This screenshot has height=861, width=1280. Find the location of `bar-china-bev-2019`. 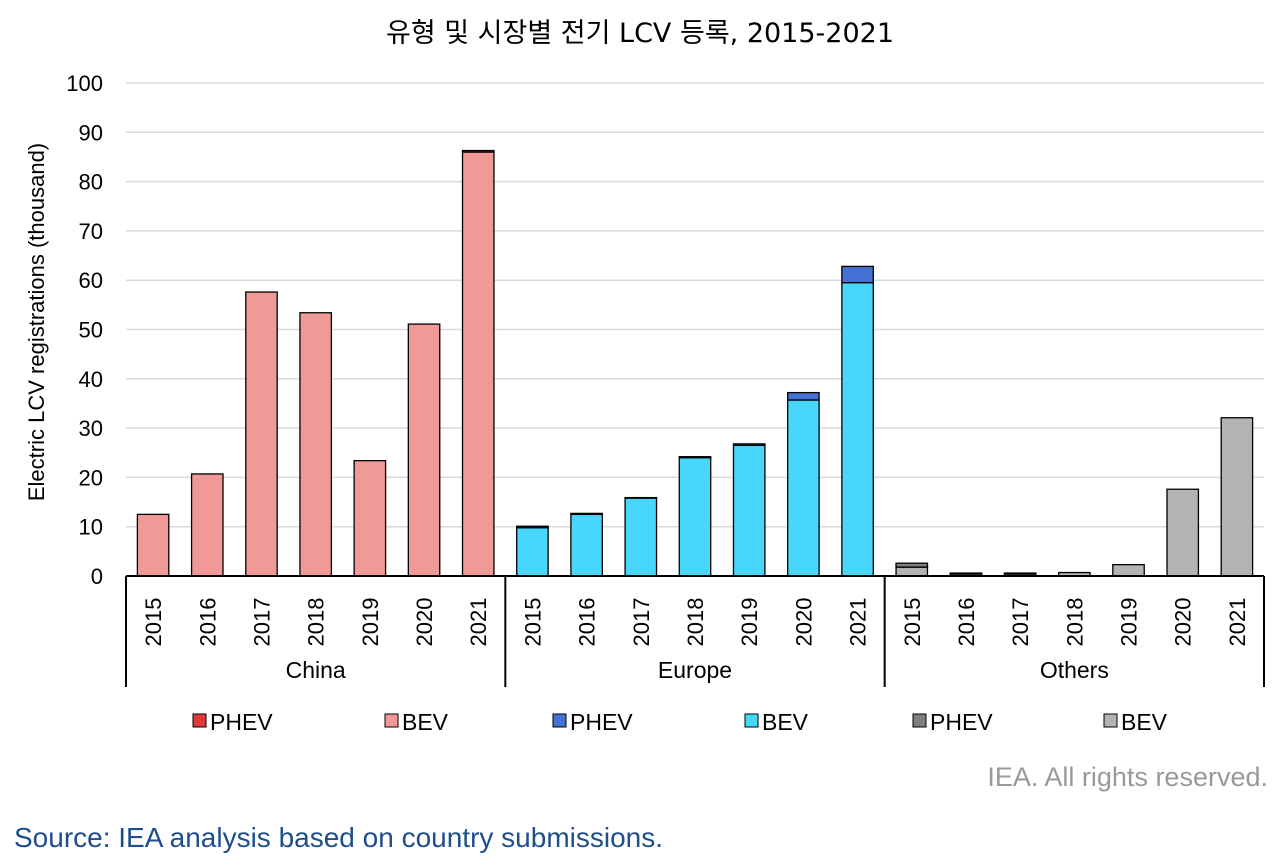

bar-china-bev-2019 is located at coordinates (370, 518).